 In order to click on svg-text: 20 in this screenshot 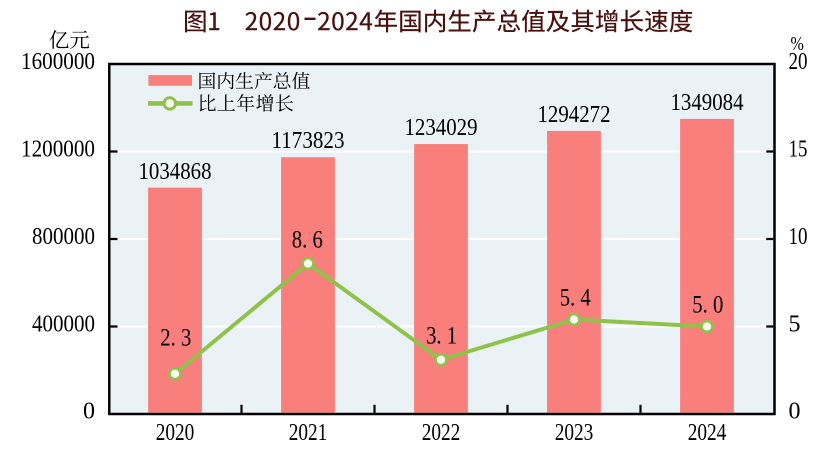, I will do `click(798, 62)`.